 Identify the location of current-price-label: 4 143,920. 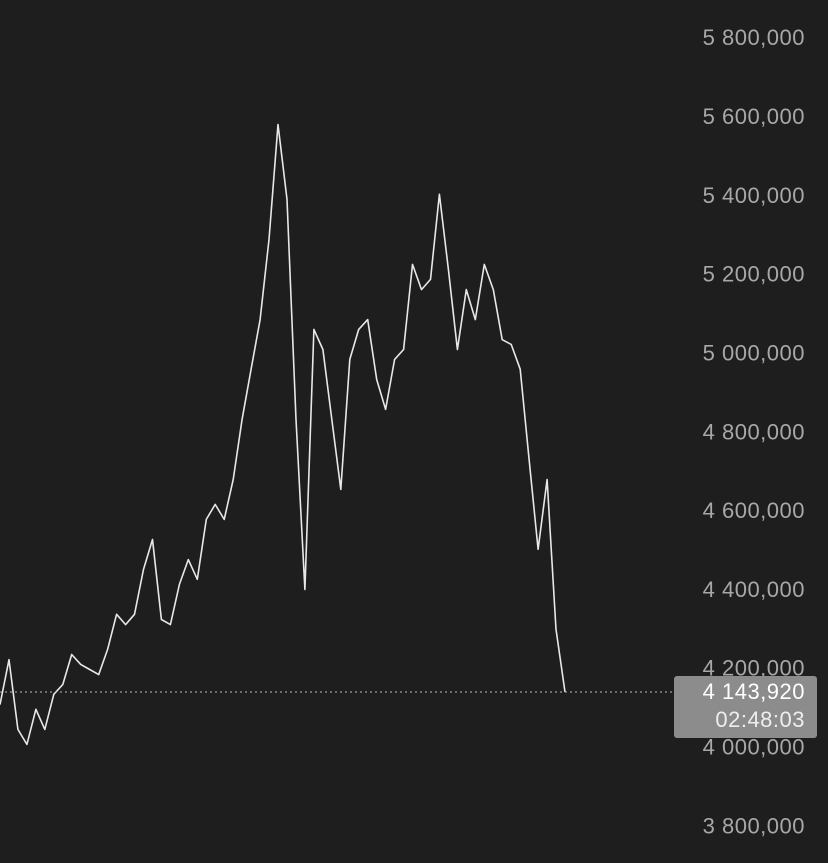
(754, 691).